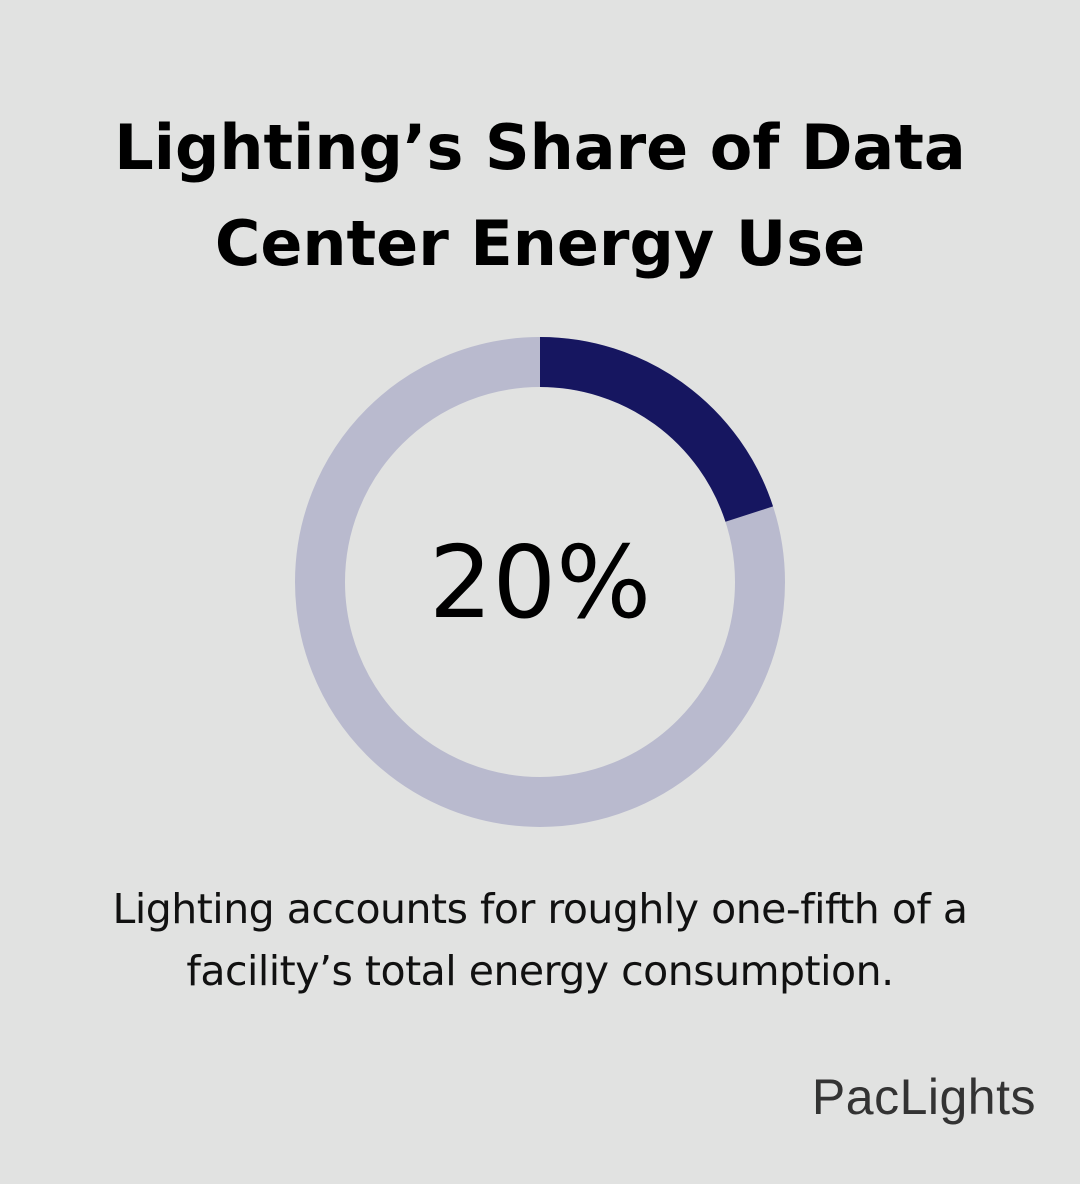  I want to click on donut-center-value: 20%, so click(540, 582).